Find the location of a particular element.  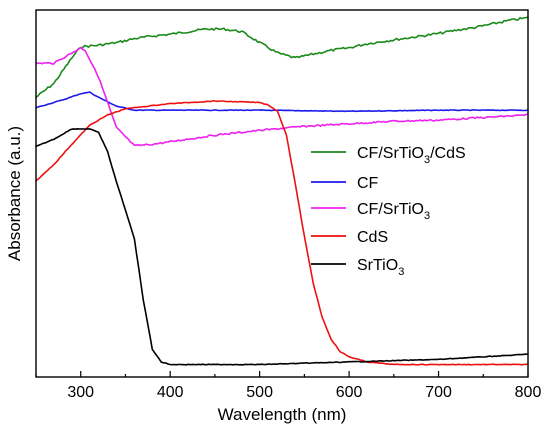

legend-label-3: CF/SrTiO3 is located at coordinates (393, 211).